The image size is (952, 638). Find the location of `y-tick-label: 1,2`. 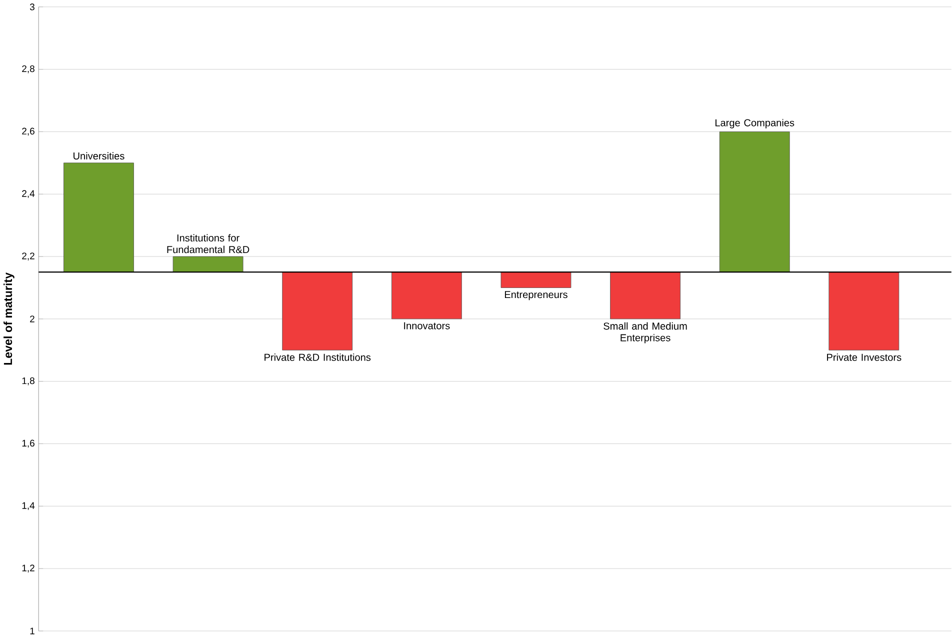

y-tick-label: 1,2 is located at coordinates (28, 568).